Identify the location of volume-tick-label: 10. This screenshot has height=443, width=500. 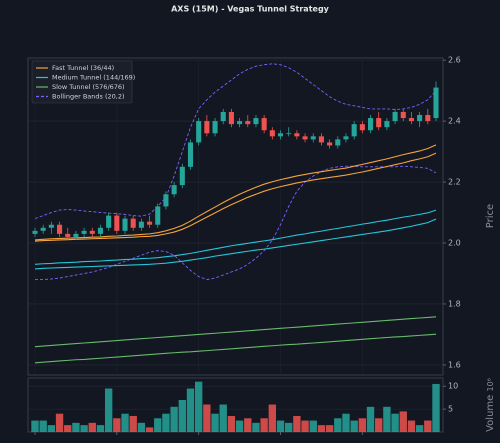
(453, 386).